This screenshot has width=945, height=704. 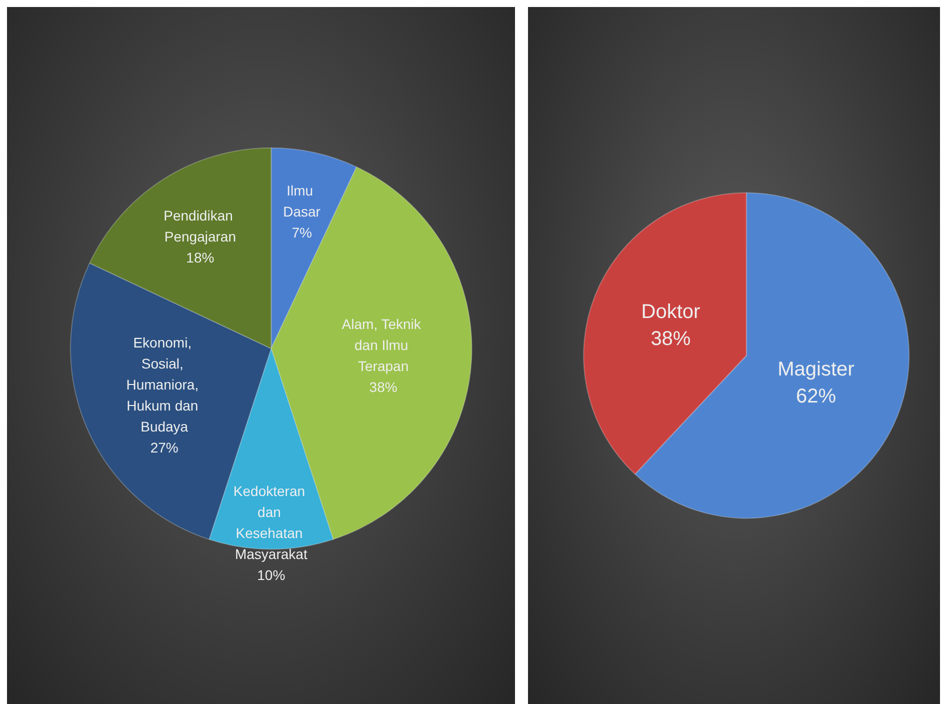 I want to click on slice-label: Kedokteran dan Kesehatan Masyarakat, so click(x=271, y=522).